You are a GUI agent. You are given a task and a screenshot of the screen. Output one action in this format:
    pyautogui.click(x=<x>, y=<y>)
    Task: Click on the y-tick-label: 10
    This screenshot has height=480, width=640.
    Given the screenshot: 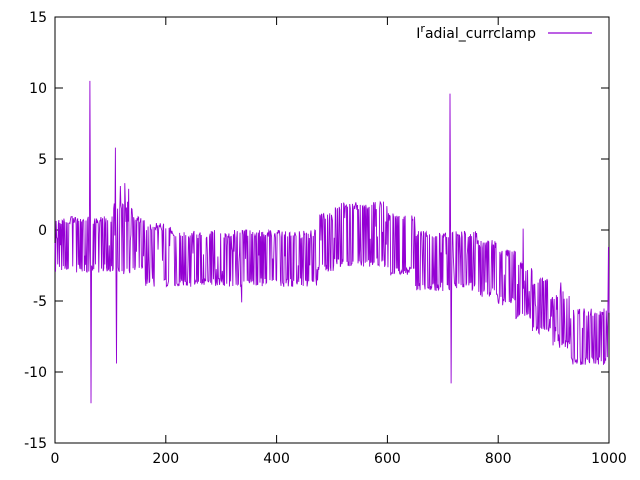 What is the action you would take?
    pyautogui.click(x=38, y=89)
    